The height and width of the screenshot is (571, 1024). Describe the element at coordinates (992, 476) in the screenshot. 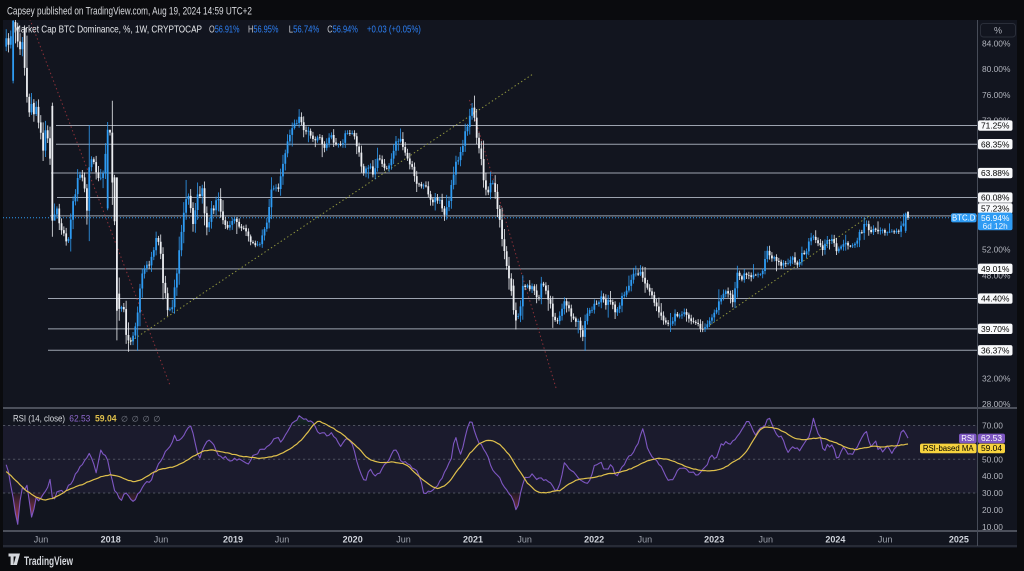

I see `svg-text: 40.00` at that location.